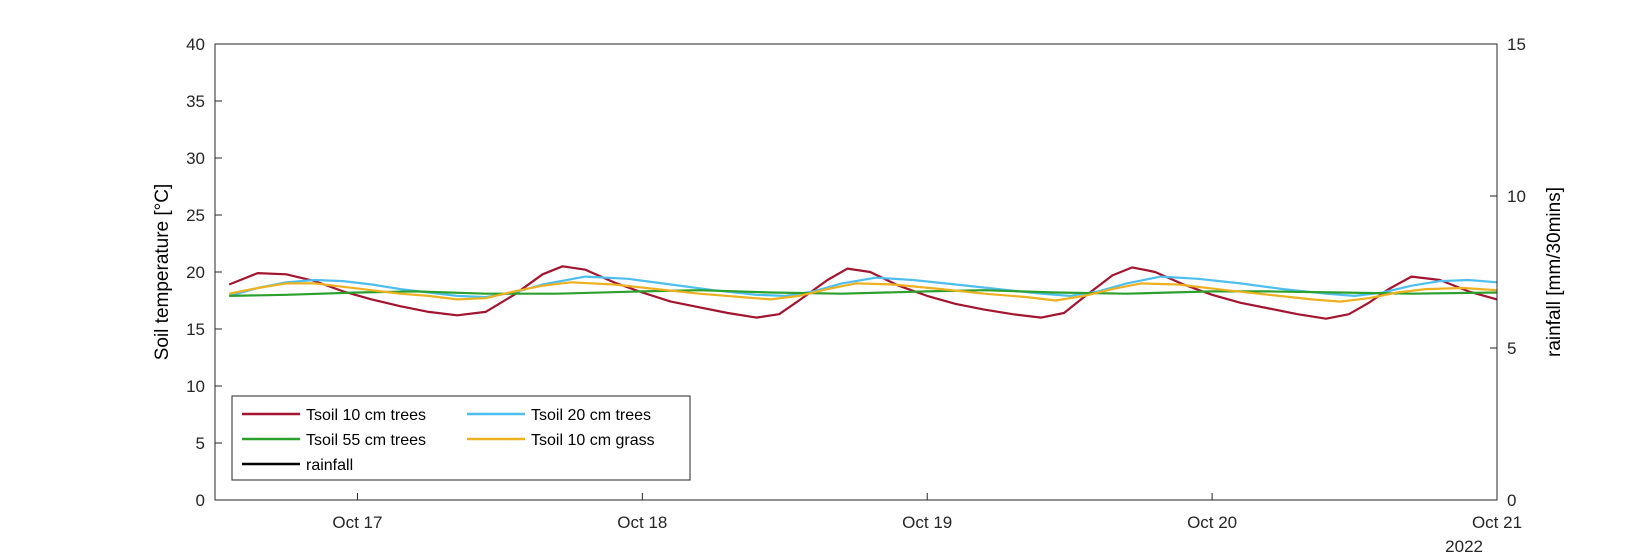 The image size is (1633, 555). What do you see at coordinates (927, 522) in the screenshot?
I see `x-tick-label: Oct 19` at bounding box center [927, 522].